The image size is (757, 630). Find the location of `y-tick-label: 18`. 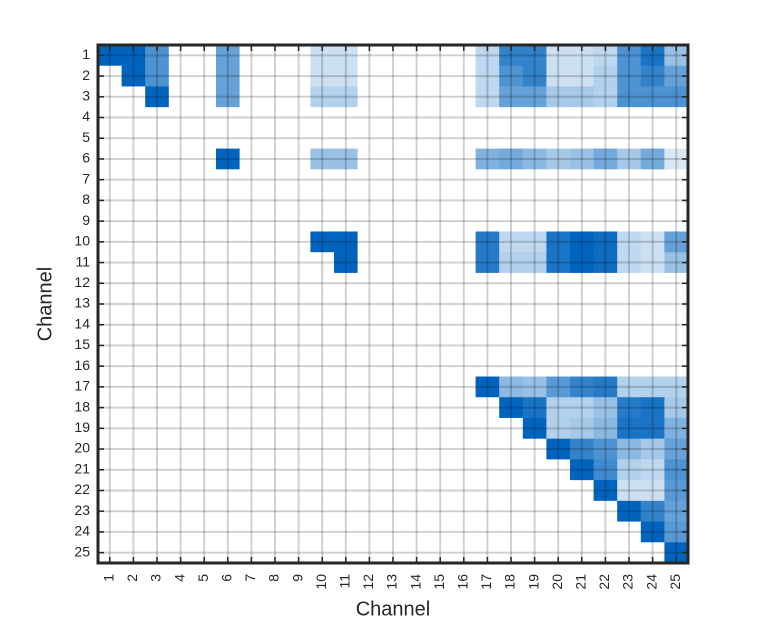

y-tick-label: 18 is located at coordinates (82, 406).